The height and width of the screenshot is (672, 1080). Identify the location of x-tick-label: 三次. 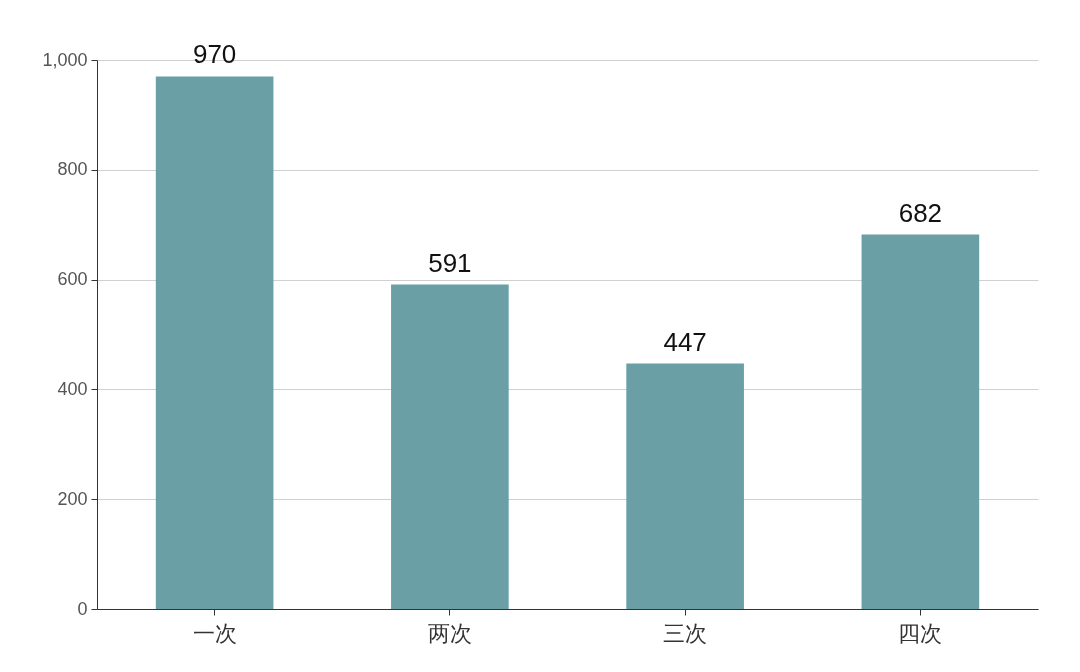
(685, 633).